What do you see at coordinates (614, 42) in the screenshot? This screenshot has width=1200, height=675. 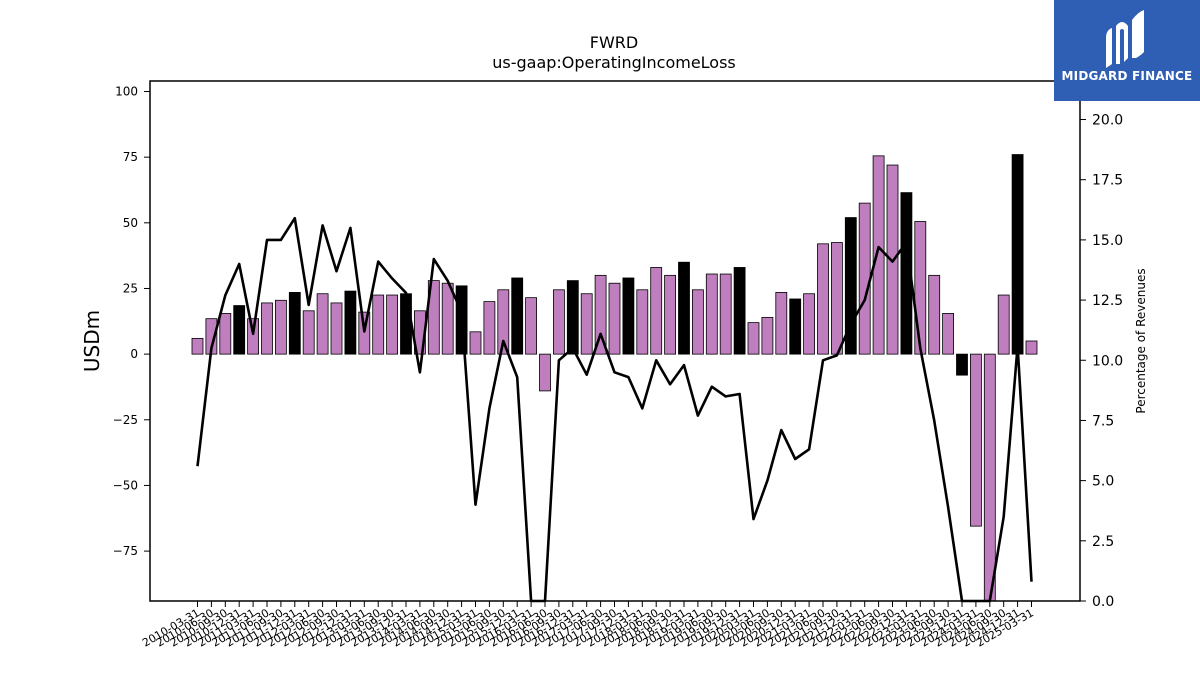 I see `chart-title: FWRD` at bounding box center [614, 42].